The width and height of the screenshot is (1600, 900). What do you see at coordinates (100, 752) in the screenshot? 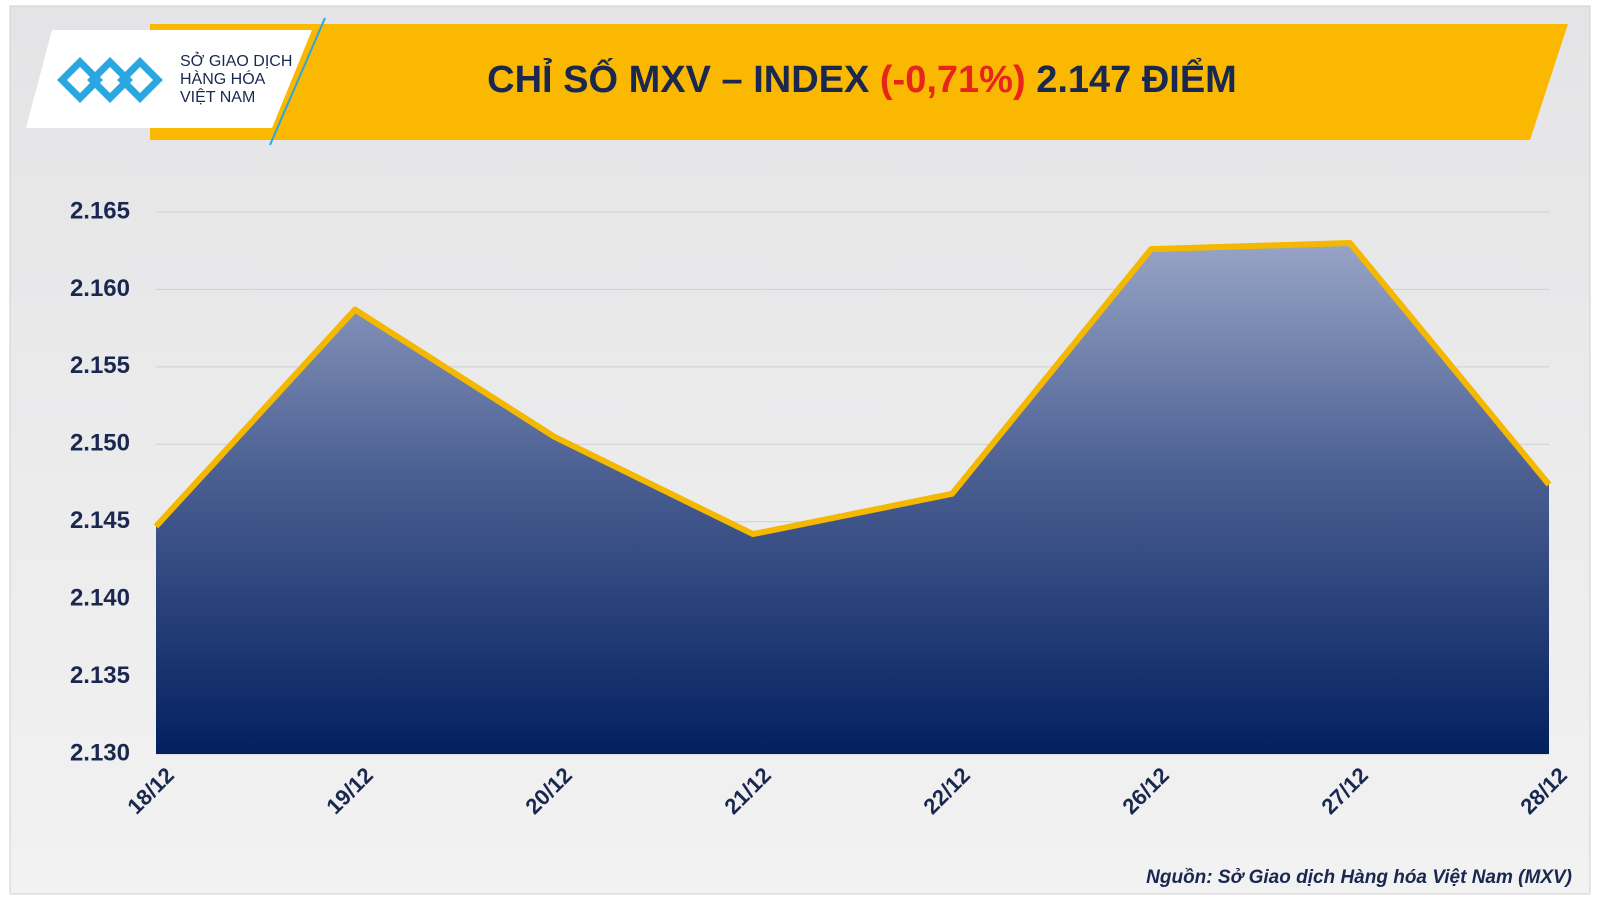
I see `y-tick-label: 2.130` at bounding box center [100, 752].